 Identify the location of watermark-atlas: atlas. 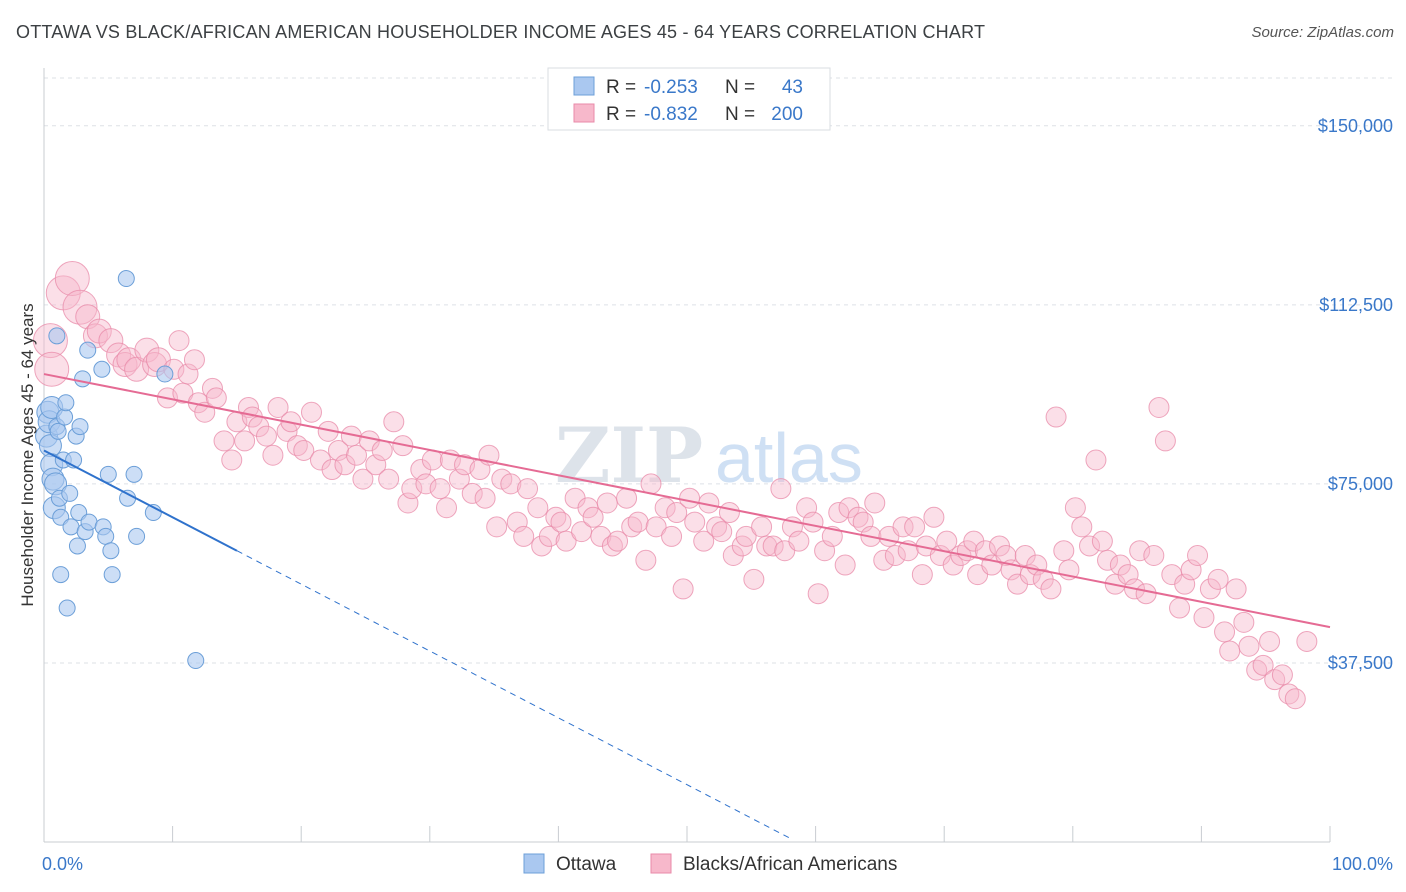
(789, 458).